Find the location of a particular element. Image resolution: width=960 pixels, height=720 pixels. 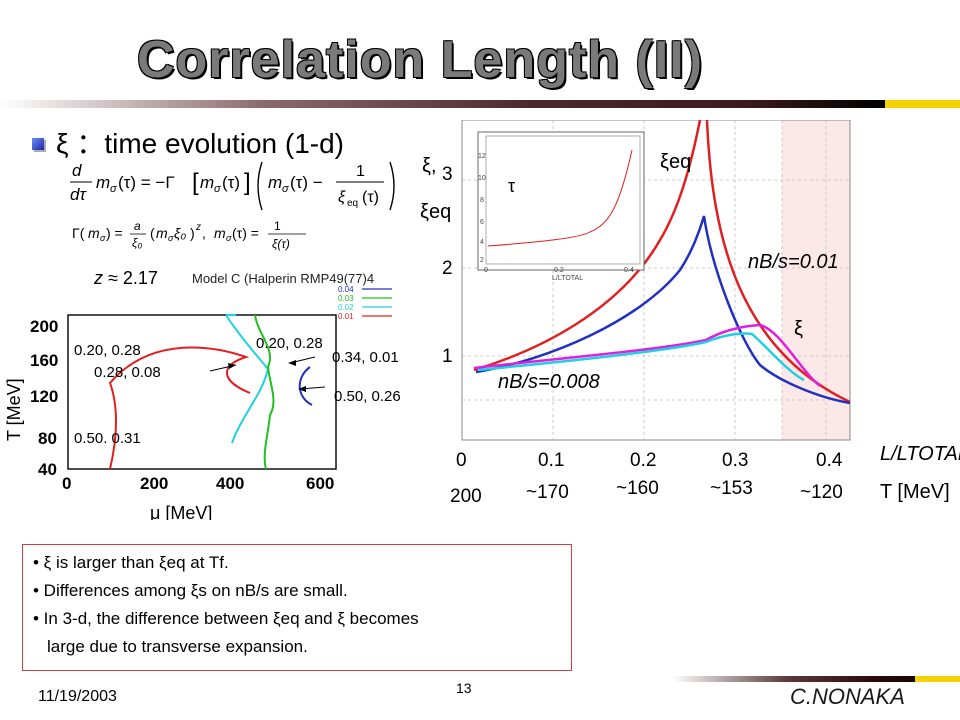

svg-text: ξ(τ) is located at coordinates (281, 244).